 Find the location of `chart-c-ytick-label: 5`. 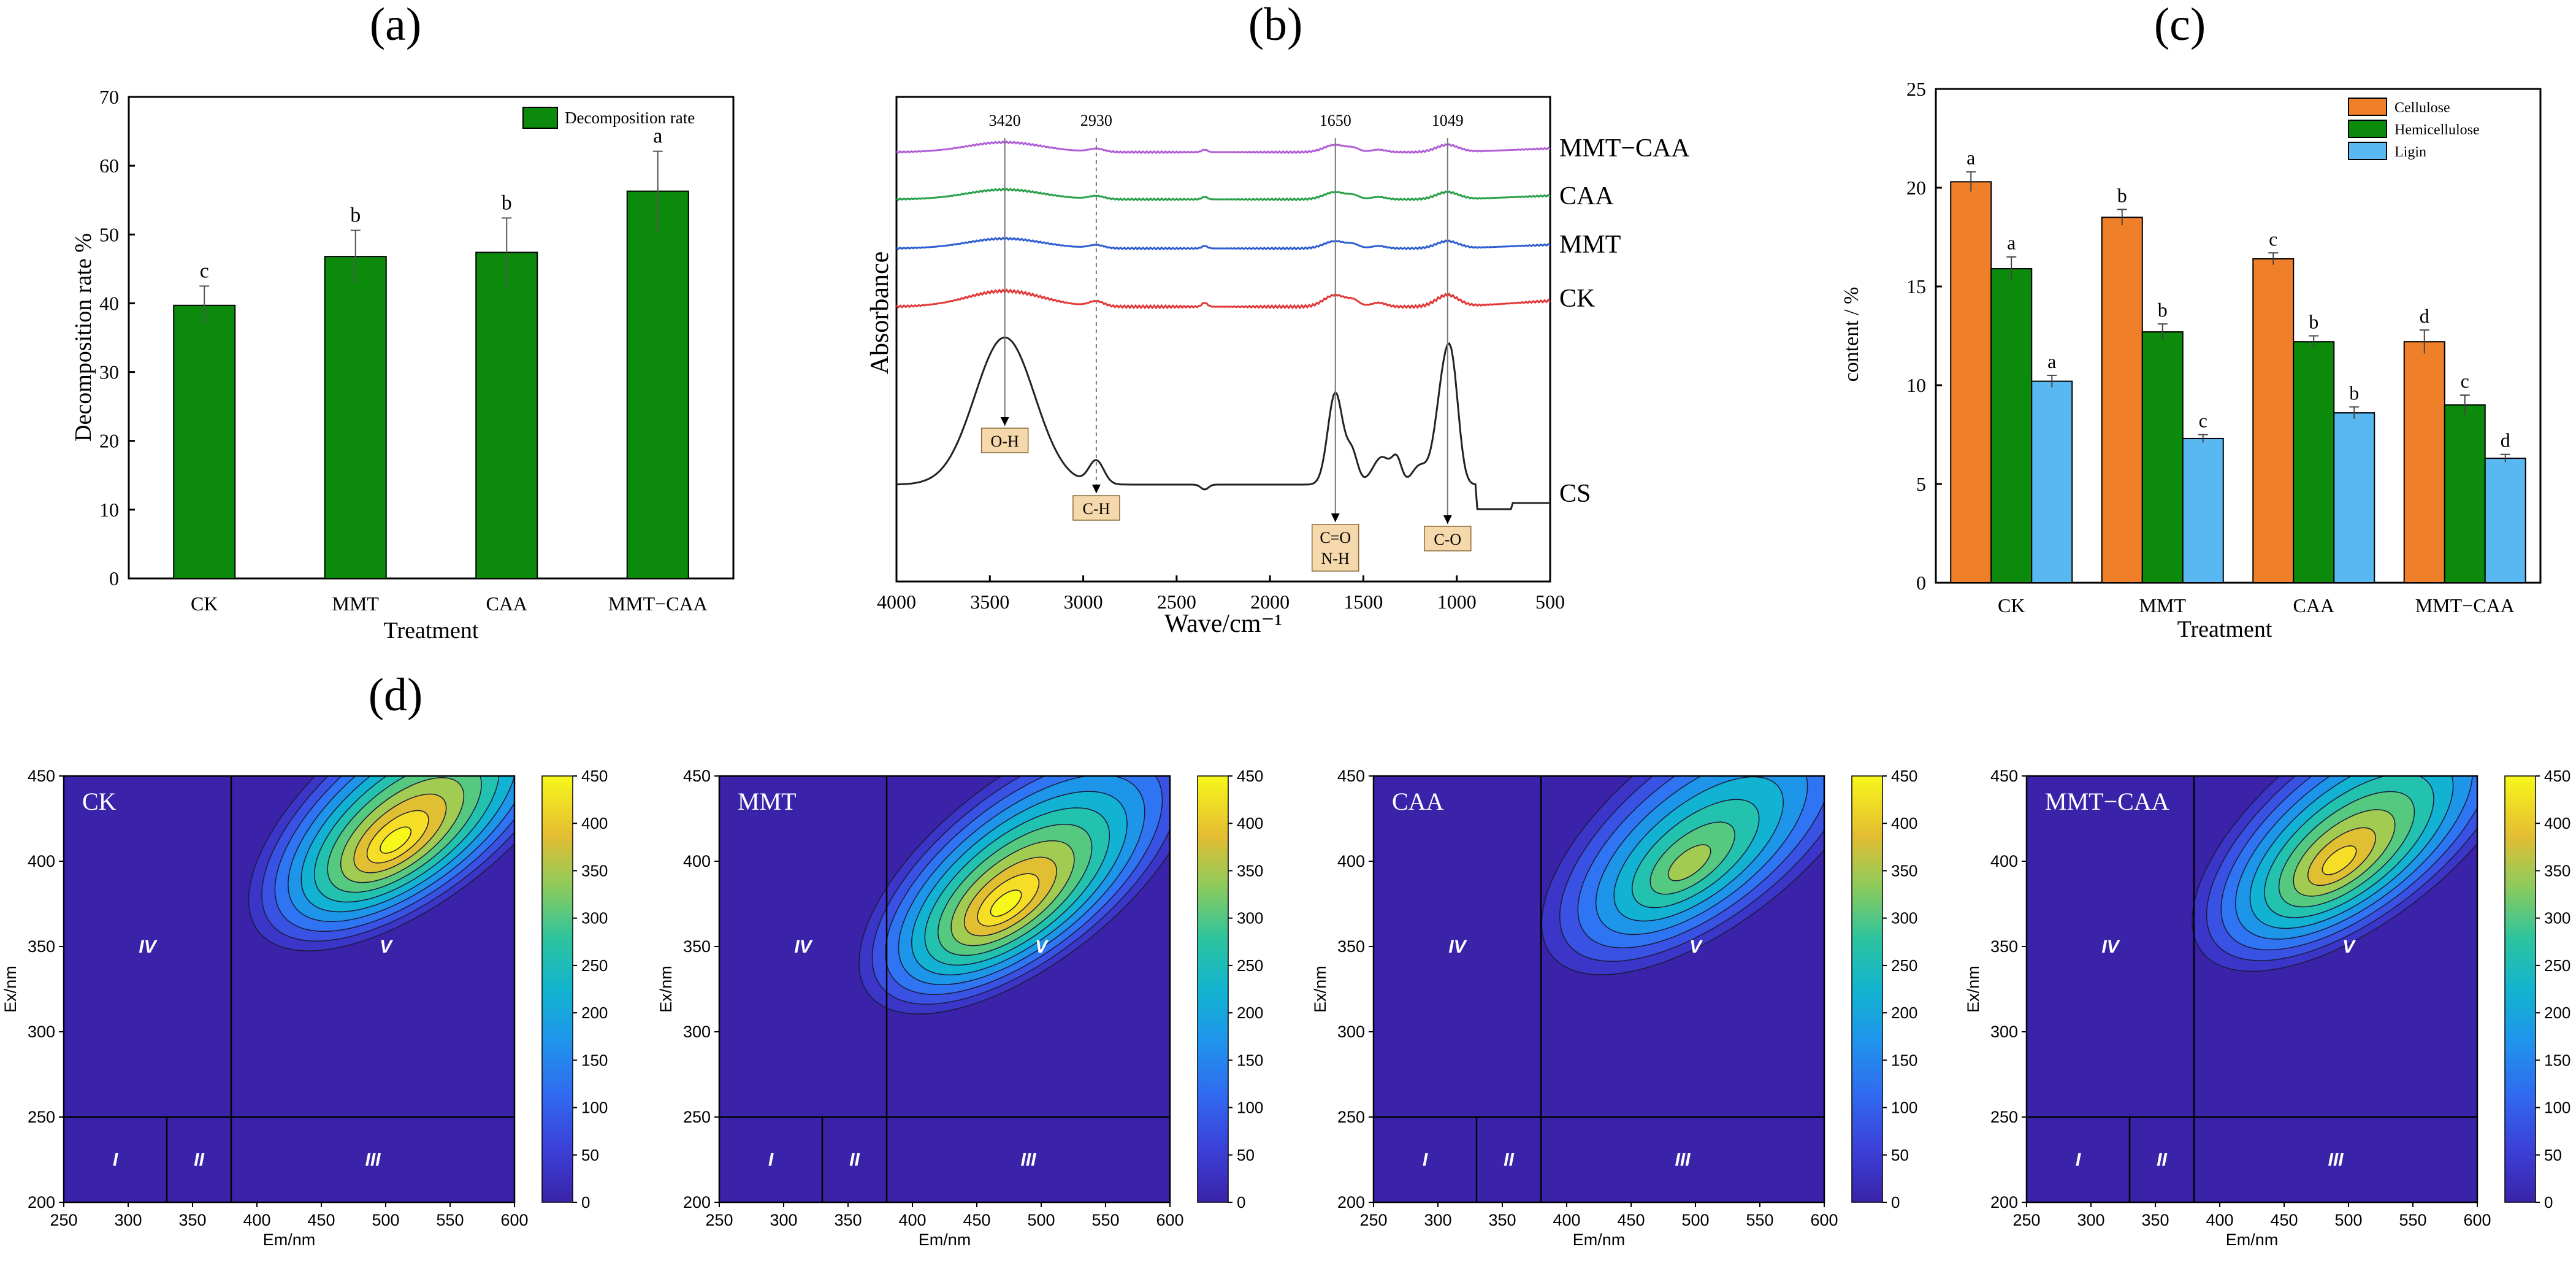

chart-c-ytick-label: 5 is located at coordinates (1921, 484).